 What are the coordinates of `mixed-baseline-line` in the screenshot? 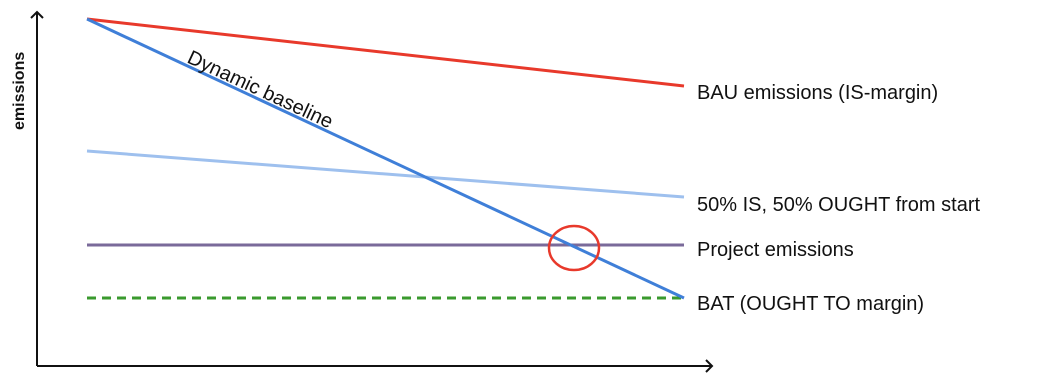 It's located at (385, 174).